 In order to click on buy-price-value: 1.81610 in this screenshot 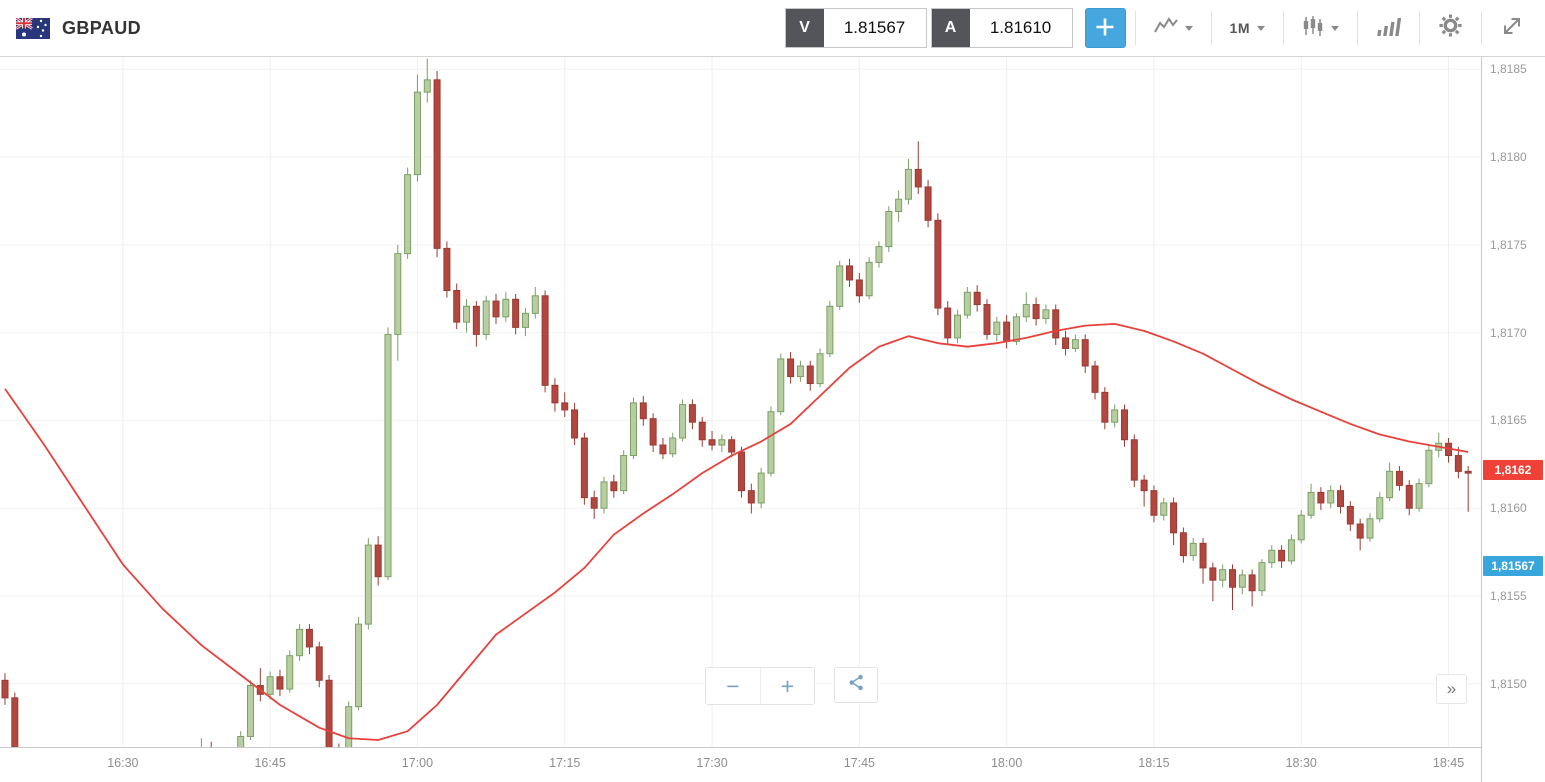, I will do `click(1020, 27)`.